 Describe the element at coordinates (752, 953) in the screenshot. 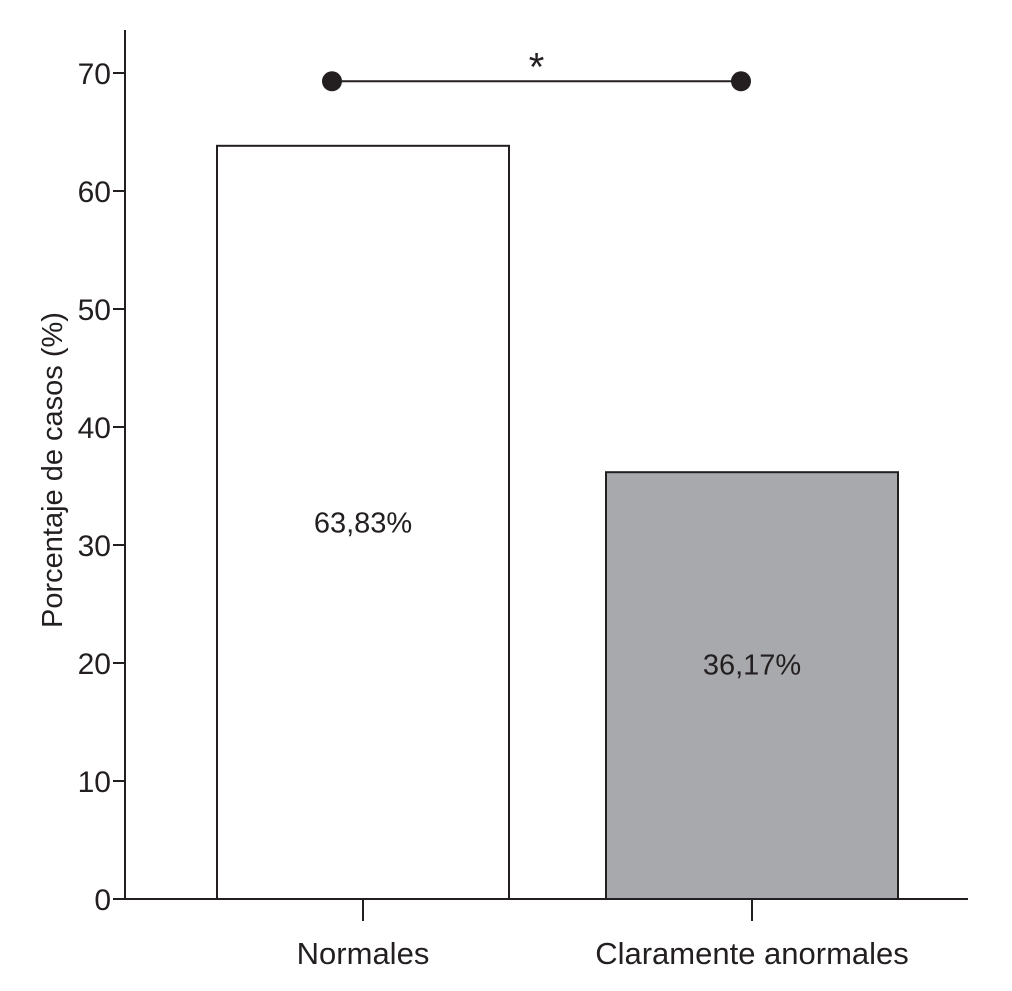

I see `x-category-label: Claramente anormales` at that location.